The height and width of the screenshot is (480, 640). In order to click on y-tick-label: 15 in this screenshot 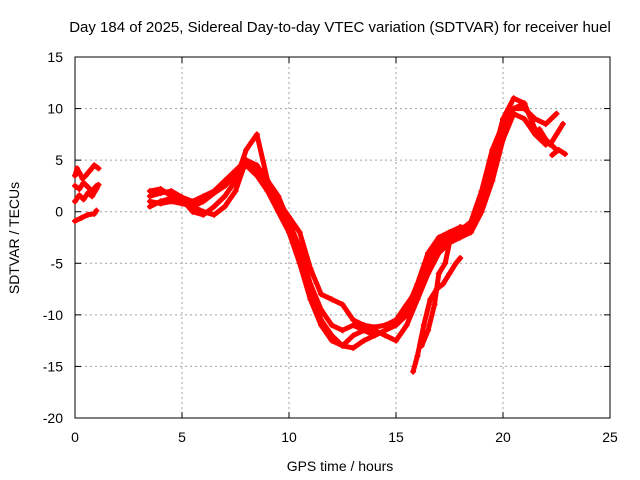, I will do `click(55, 57)`.